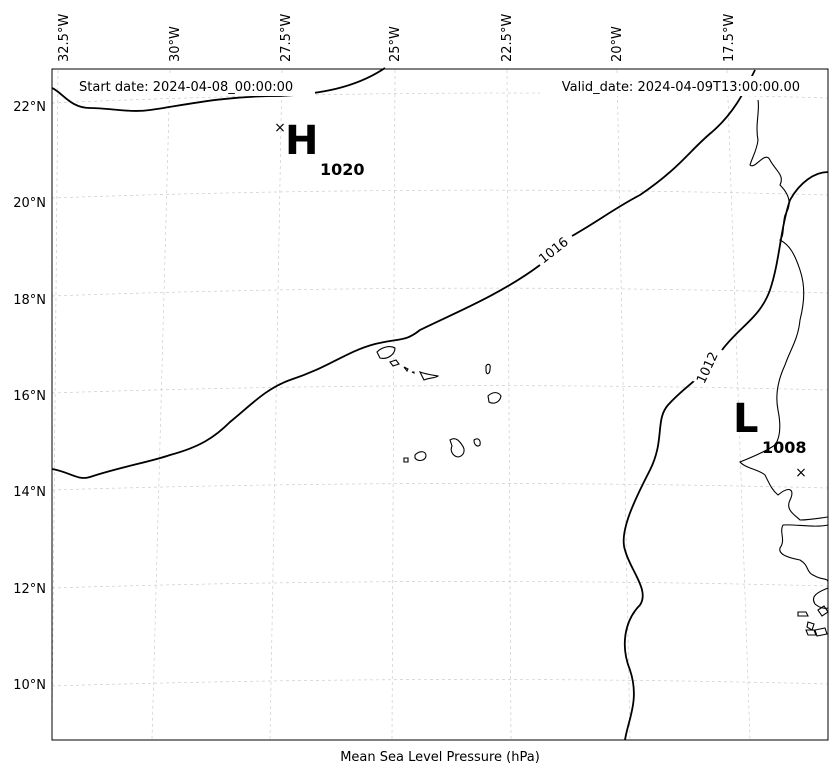 The width and height of the screenshot is (837, 783). What do you see at coordinates (29, 685) in the screenshot?
I see `lat-tick: 10°N` at bounding box center [29, 685].